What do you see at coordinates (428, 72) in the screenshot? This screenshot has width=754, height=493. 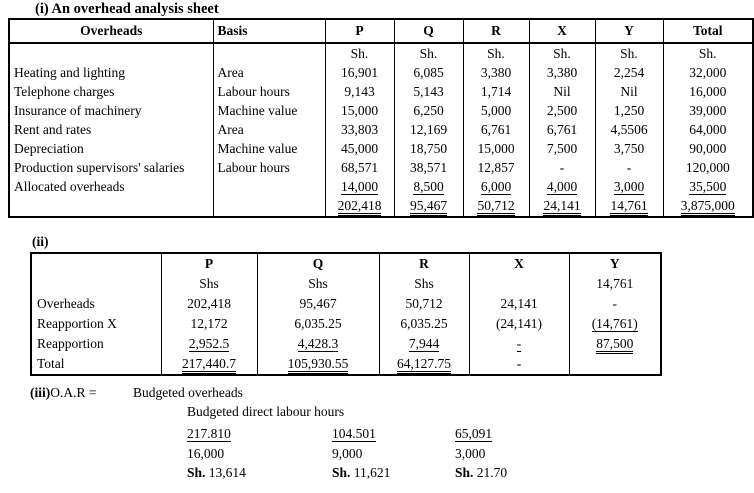 I see `value-cell: 6,085` at bounding box center [428, 72].